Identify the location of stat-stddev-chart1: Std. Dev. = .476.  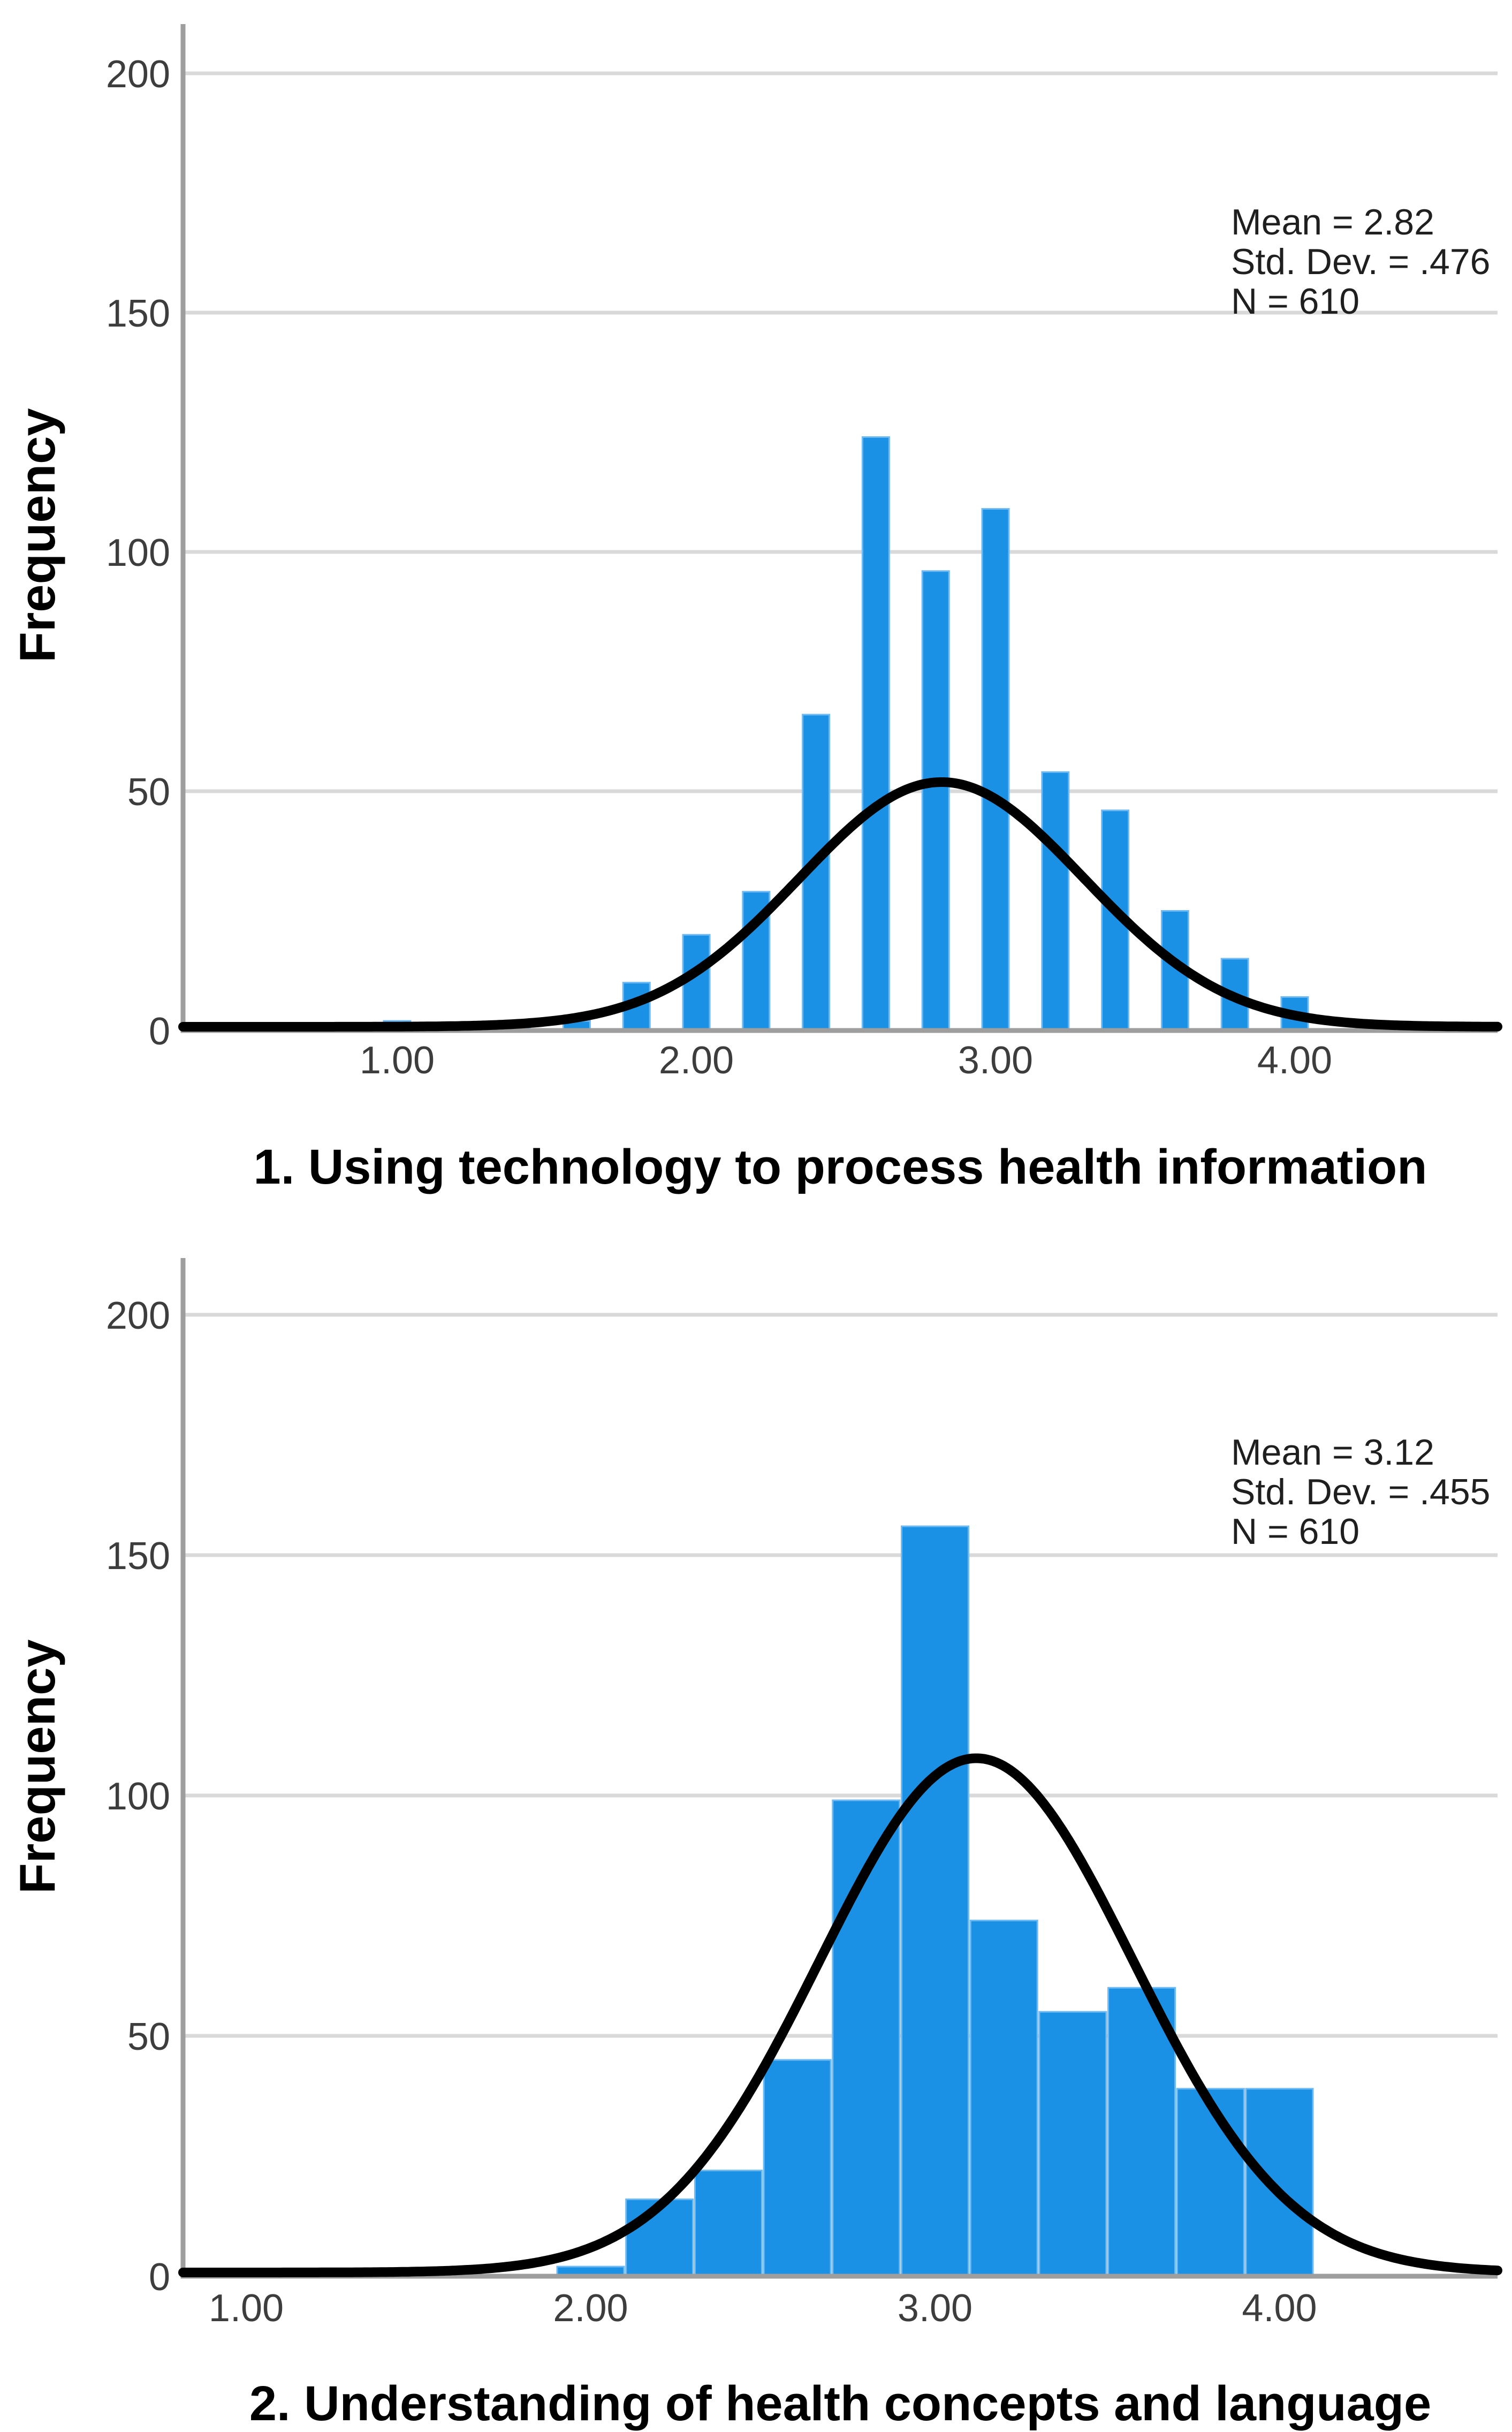
(1361, 261).